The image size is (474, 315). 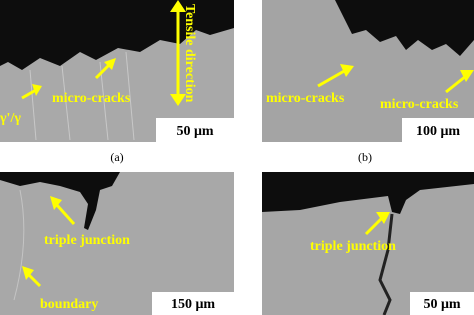 What do you see at coordinates (386, 264) in the screenshot?
I see `crack` at bounding box center [386, 264].